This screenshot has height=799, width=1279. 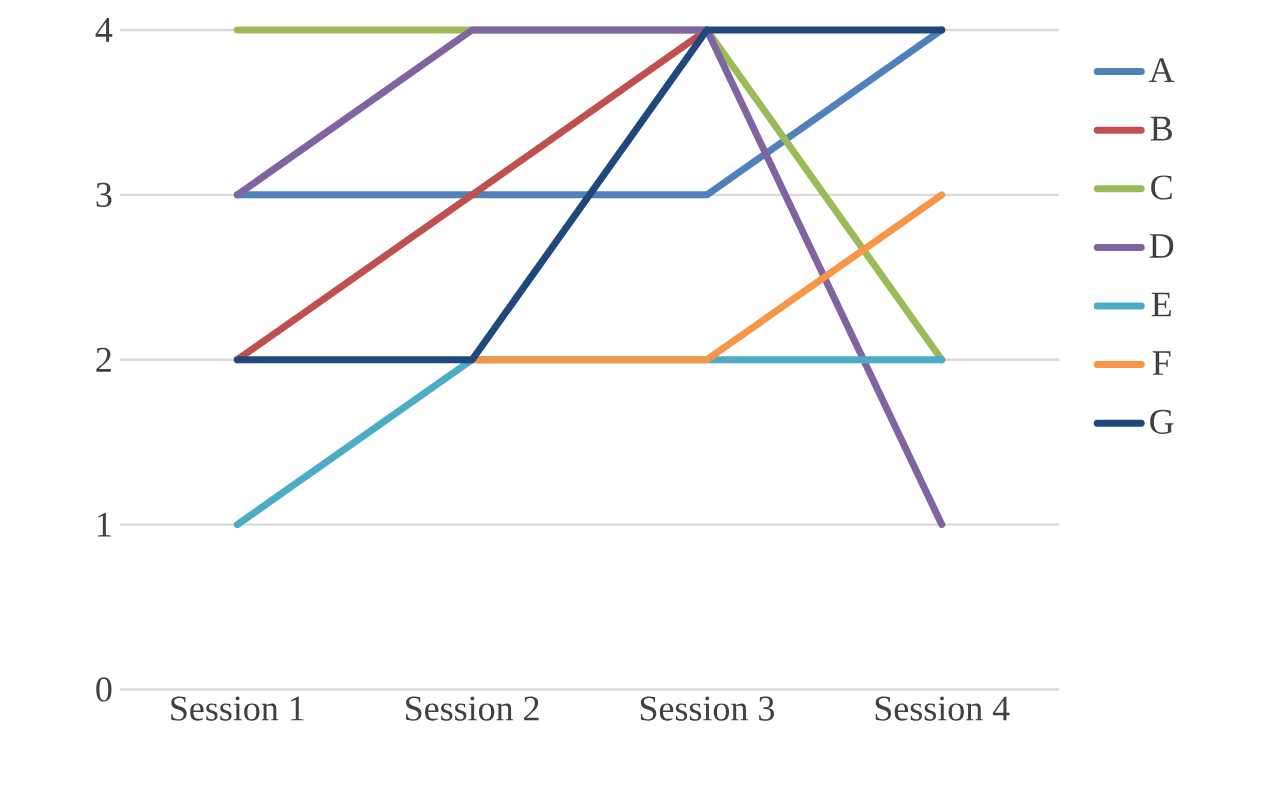 What do you see at coordinates (472, 708) in the screenshot?
I see `x-tick-label: Session 2` at bounding box center [472, 708].